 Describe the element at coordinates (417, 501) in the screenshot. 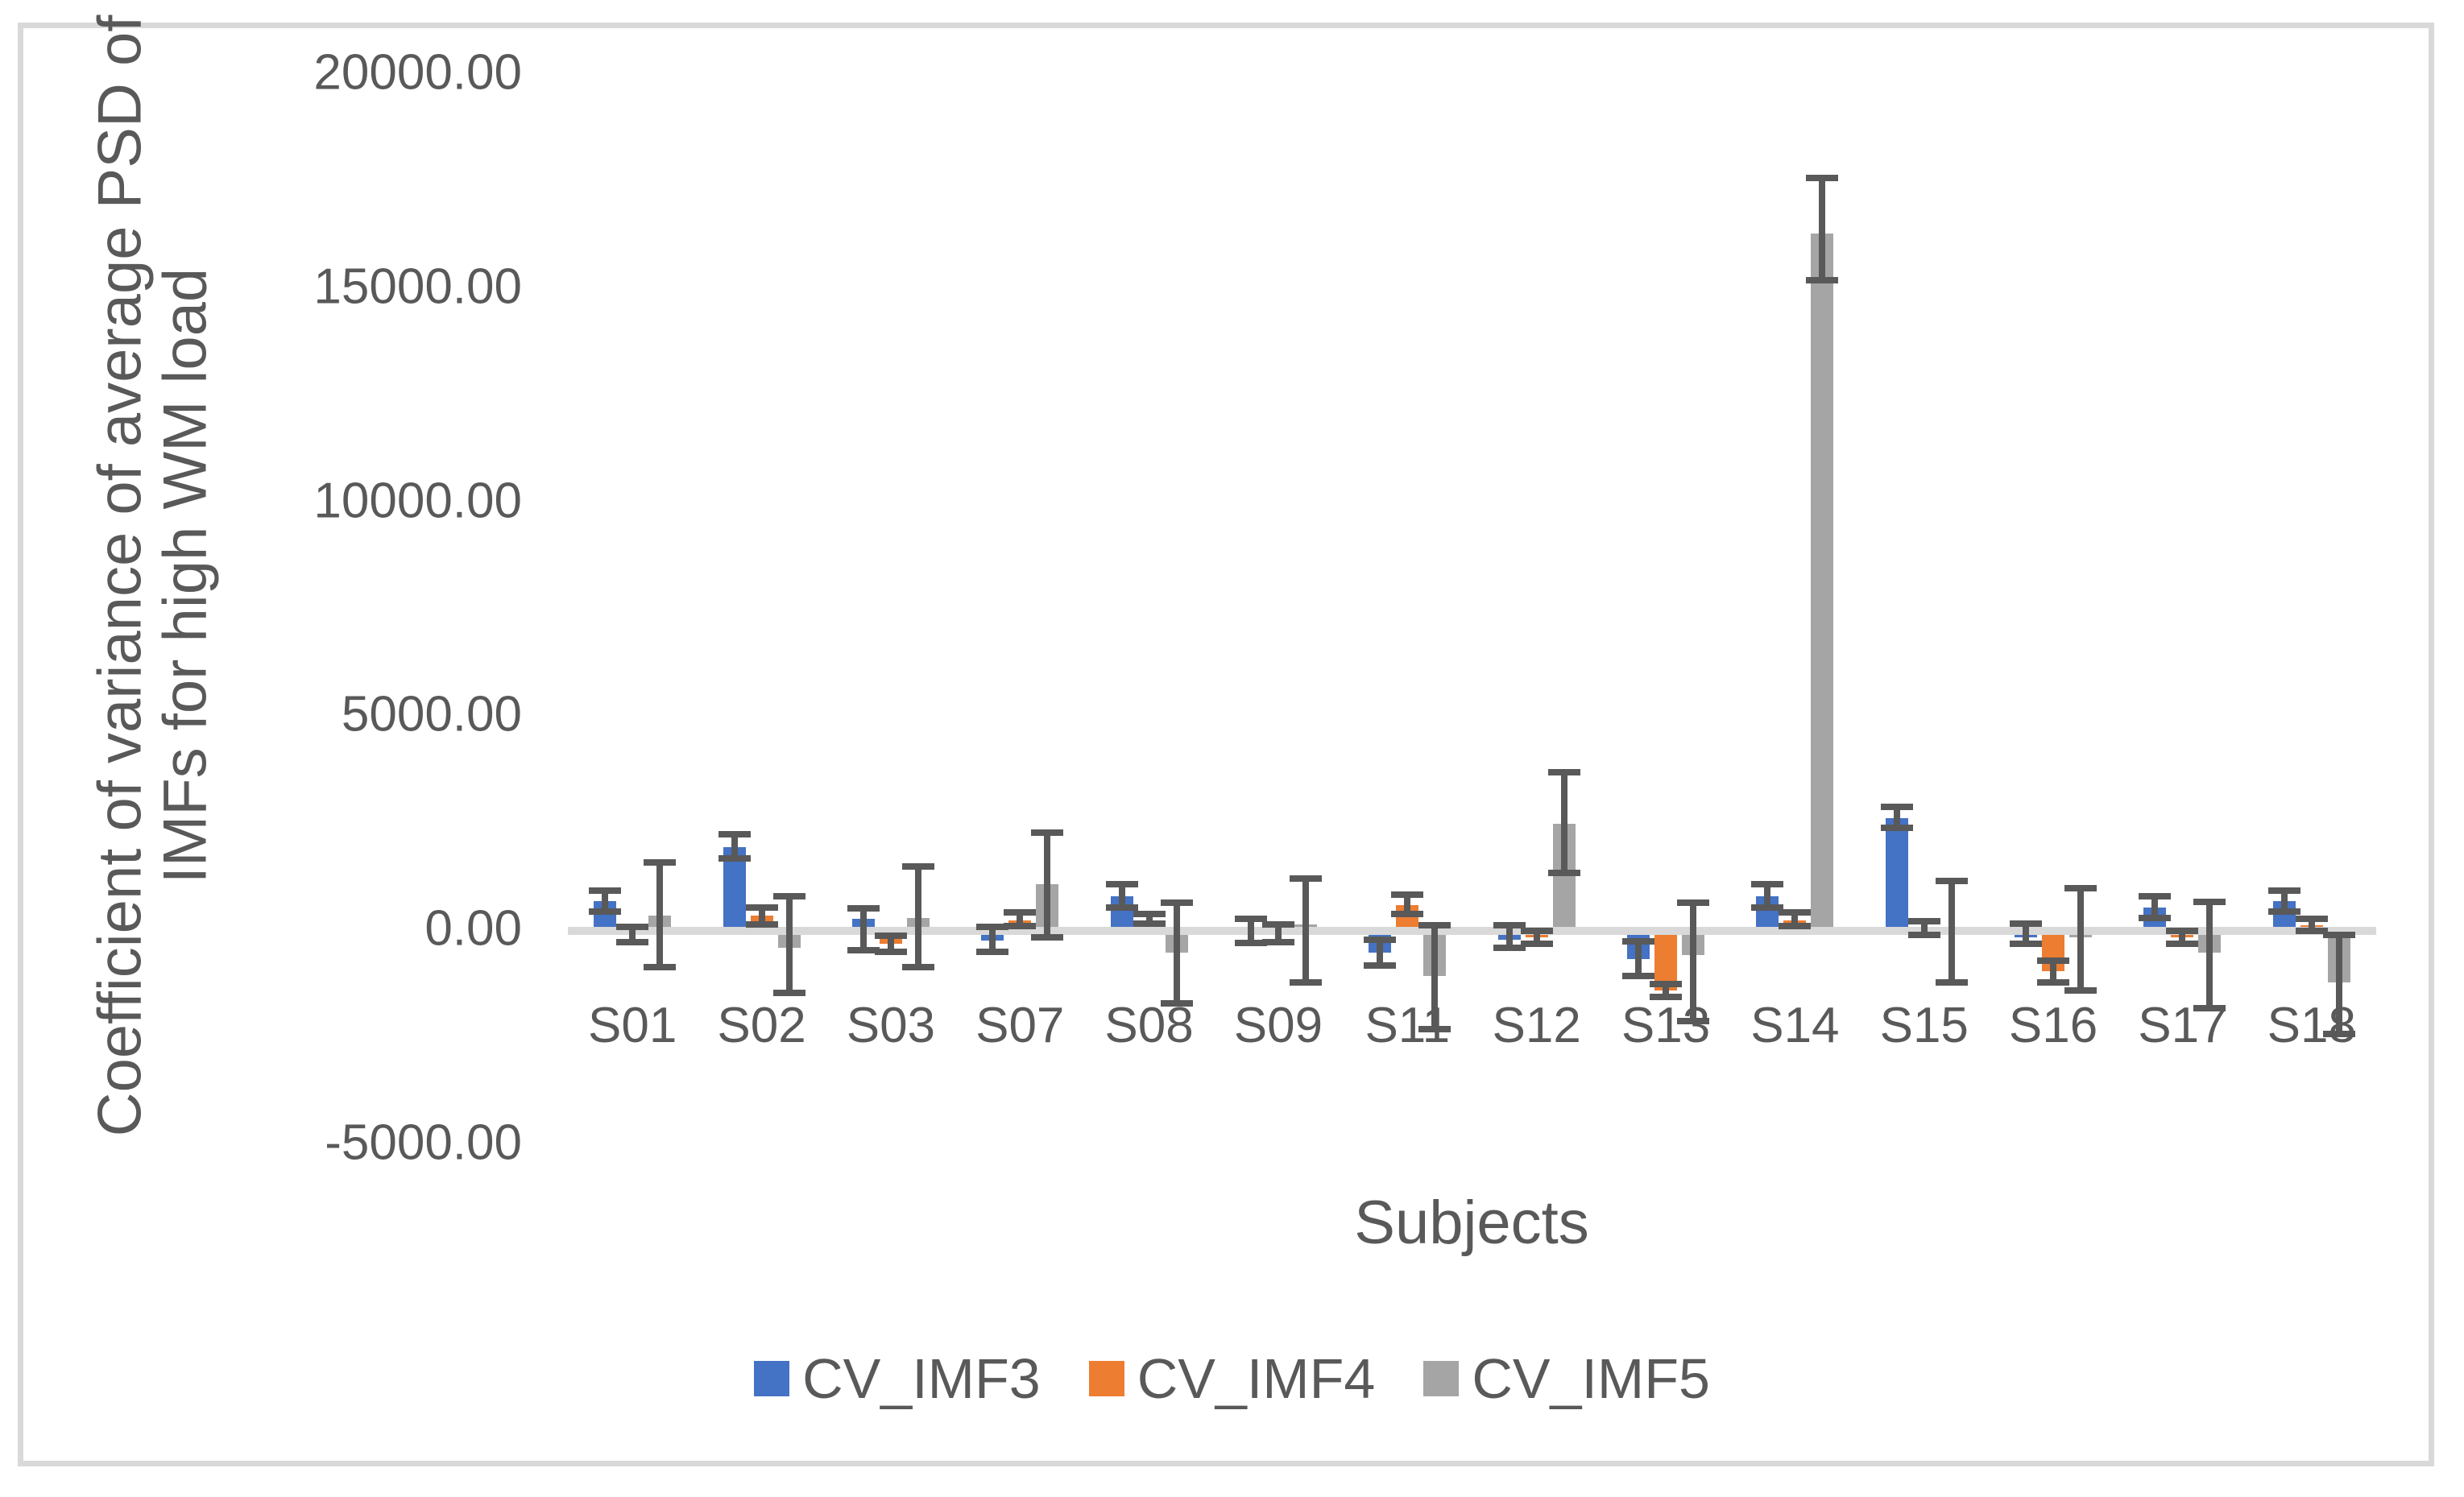

I see `y-tick-label: 10000.00` at that location.